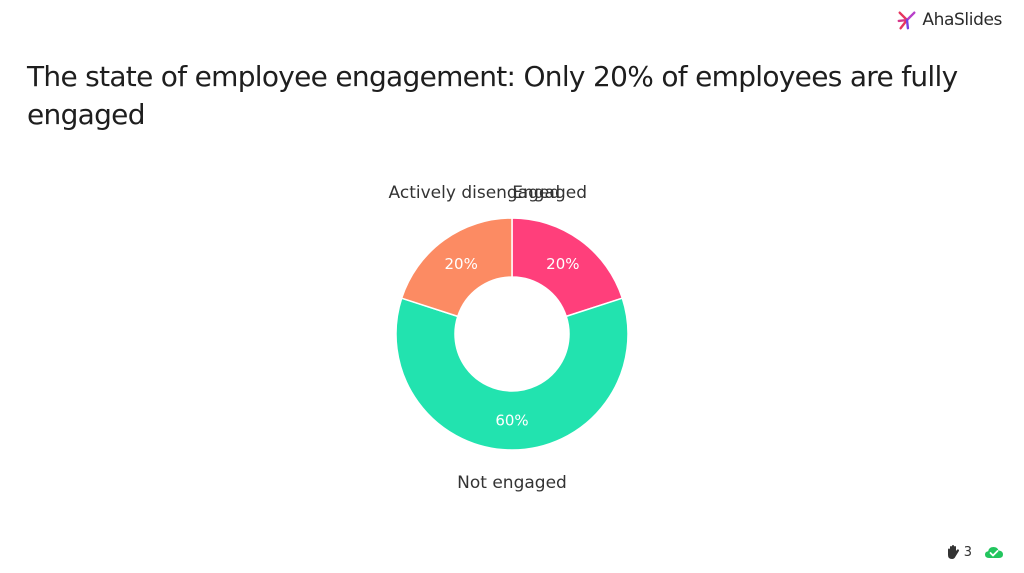  I want to click on category-label-engaged: Engaged, so click(549, 193).